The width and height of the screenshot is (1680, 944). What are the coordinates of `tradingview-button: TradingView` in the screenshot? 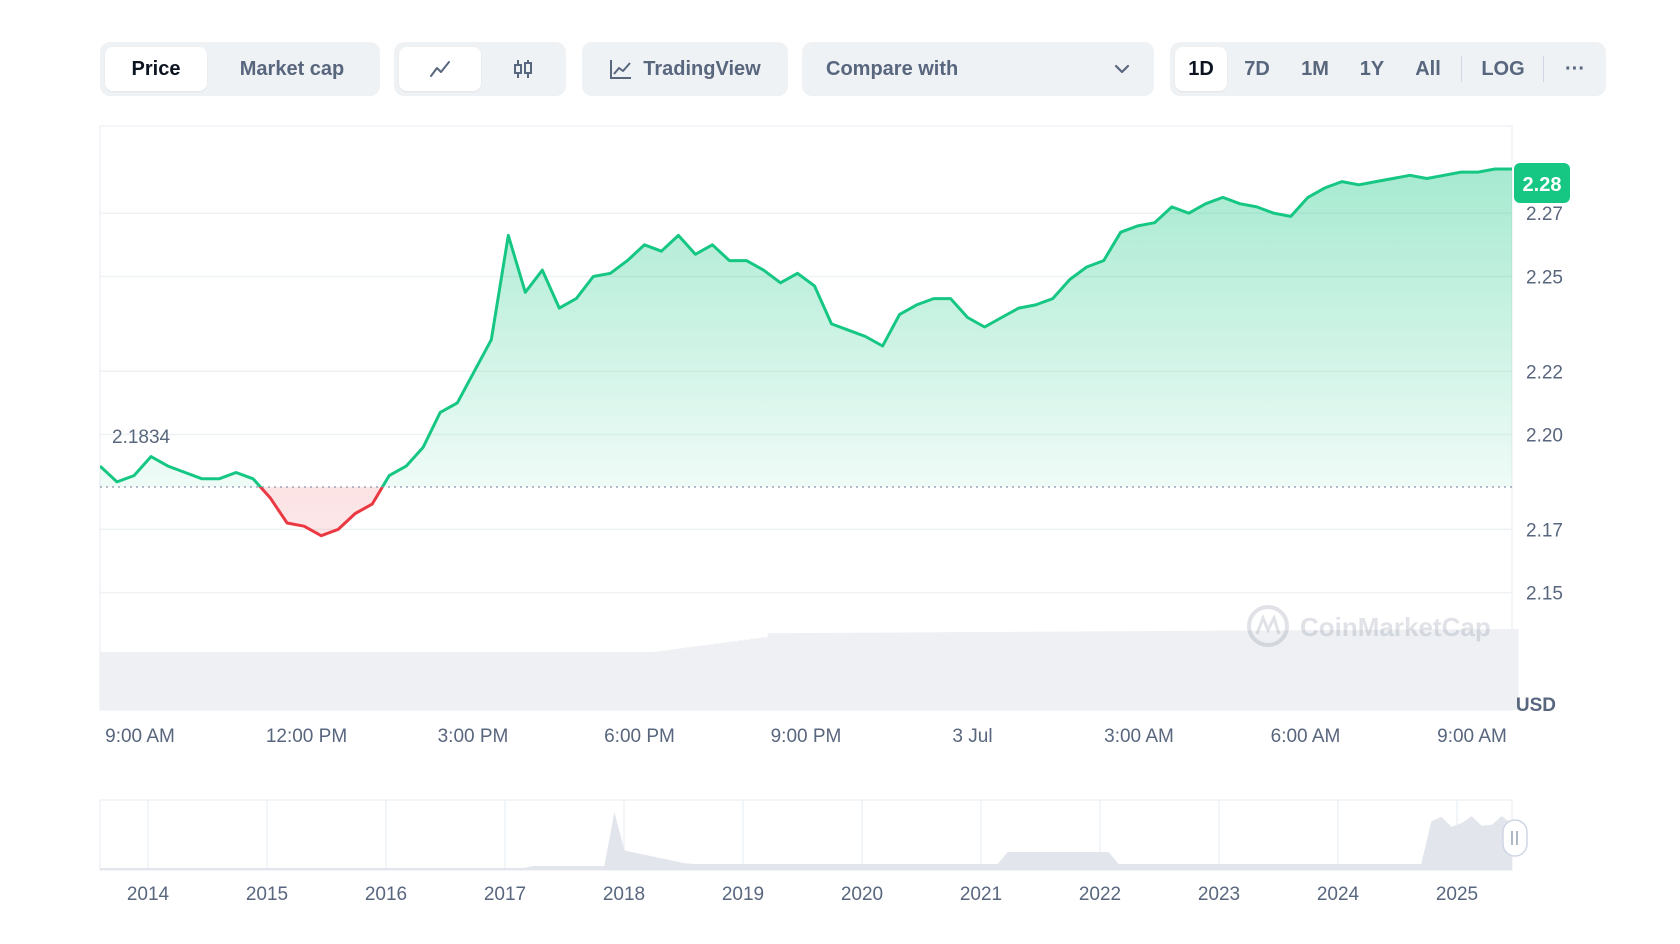 It's located at (685, 69).